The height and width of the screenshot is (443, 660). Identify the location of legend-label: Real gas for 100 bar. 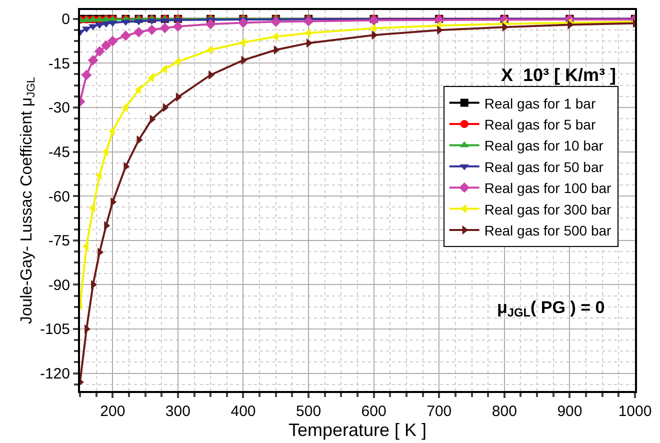
(548, 188).